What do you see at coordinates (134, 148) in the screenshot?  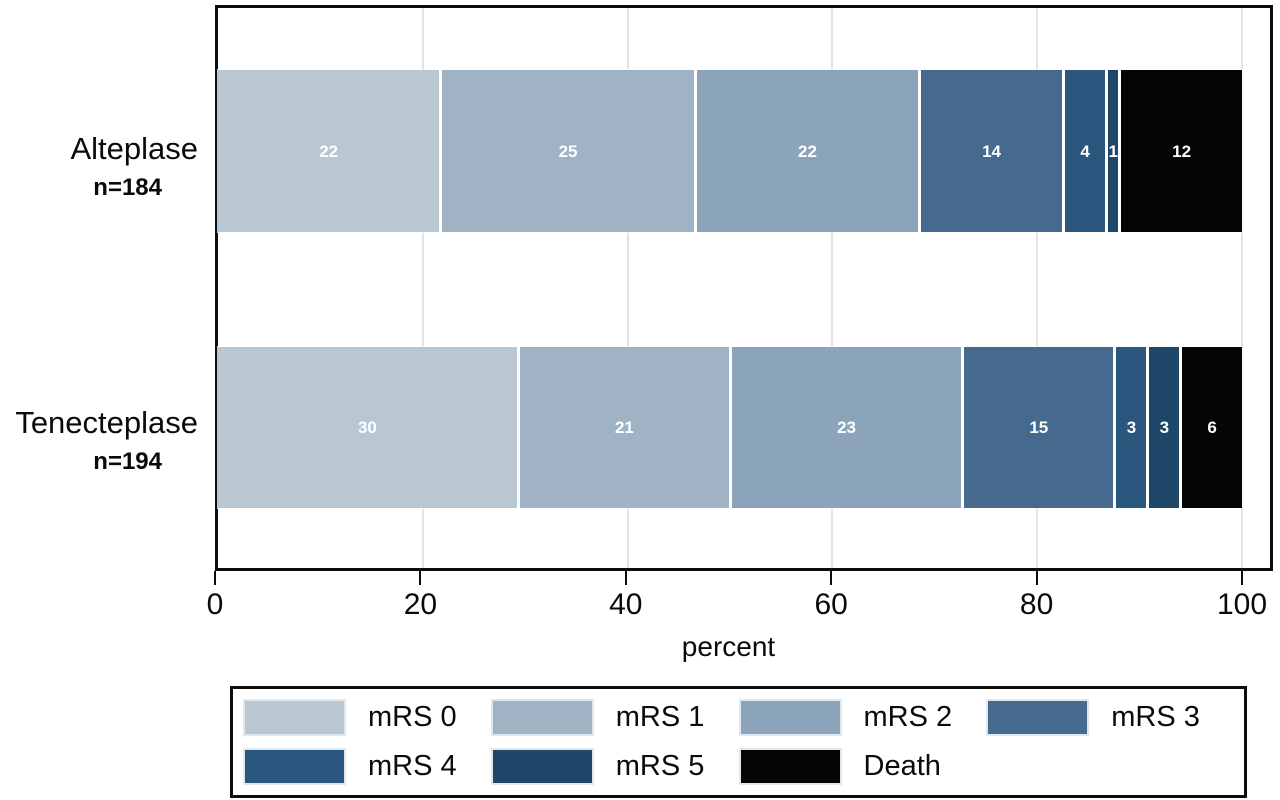 I see `row-label: Alteplase` at bounding box center [134, 148].